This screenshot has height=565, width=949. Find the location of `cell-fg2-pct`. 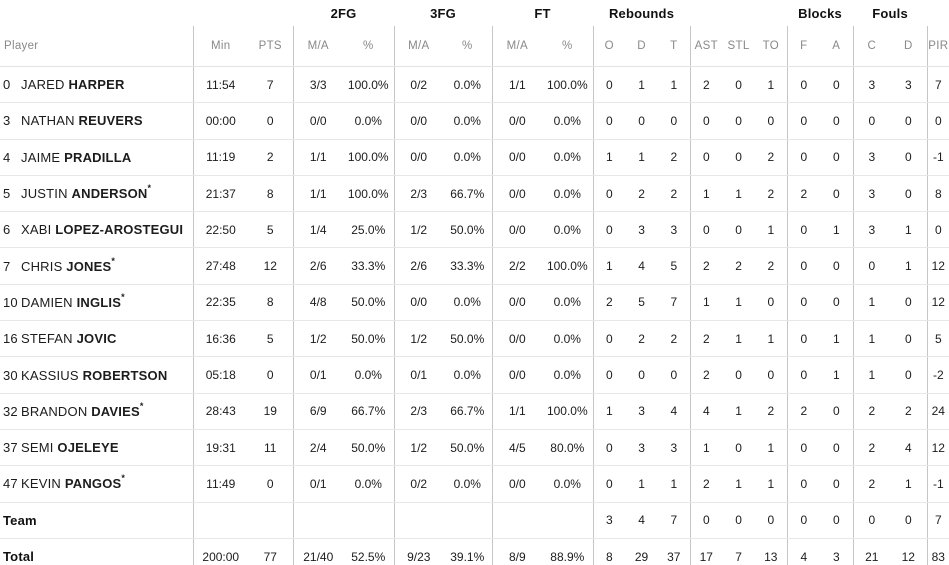

cell-fg2-pct is located at coordinates (369, 520).